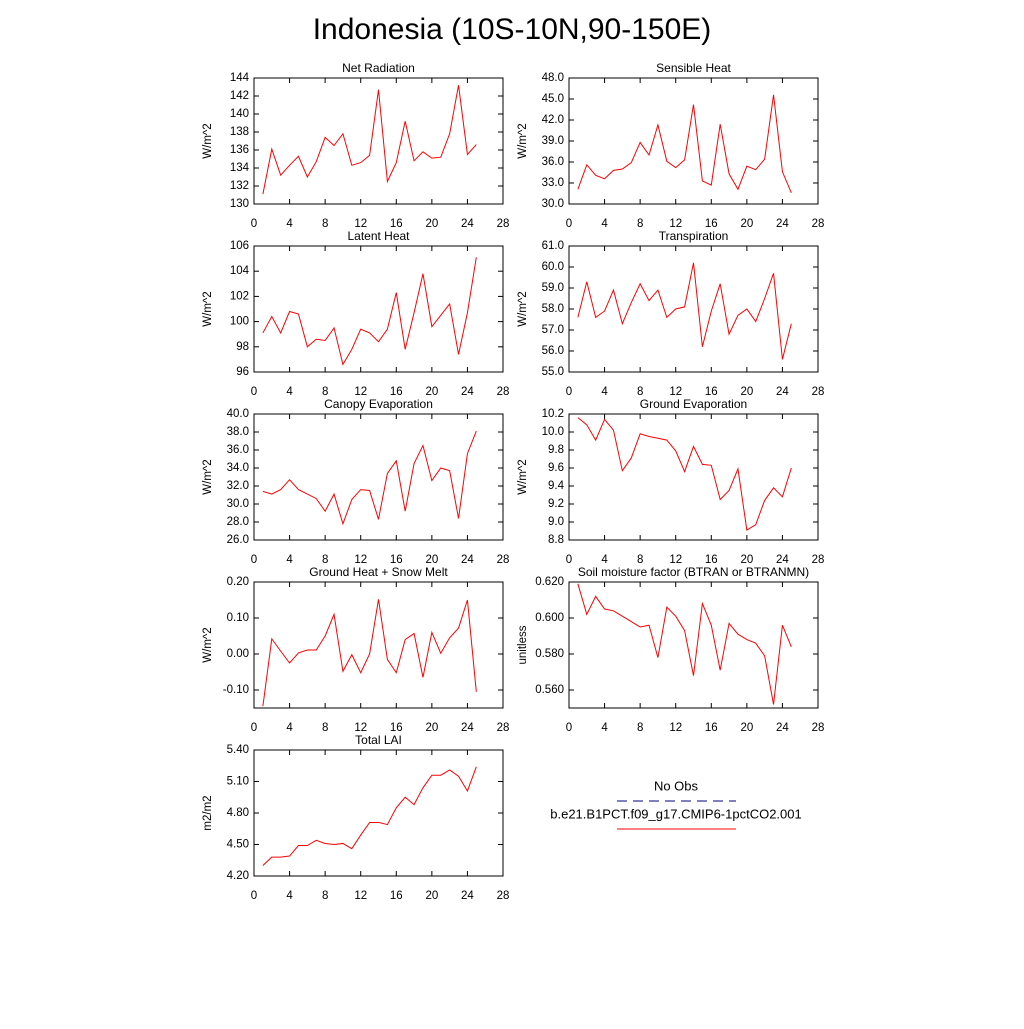 This screenshot has height=1029, width=1024. What do you see at coordinates (553, 204) in the screenshot?
I see `y-tick-label: 30.0` at bounding box center [553, 204].